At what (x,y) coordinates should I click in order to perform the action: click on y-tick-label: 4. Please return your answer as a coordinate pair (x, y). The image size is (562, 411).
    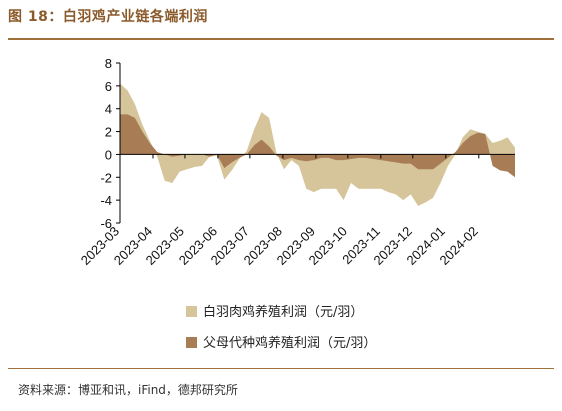
    Looking at the image, I should click on (108, 109).